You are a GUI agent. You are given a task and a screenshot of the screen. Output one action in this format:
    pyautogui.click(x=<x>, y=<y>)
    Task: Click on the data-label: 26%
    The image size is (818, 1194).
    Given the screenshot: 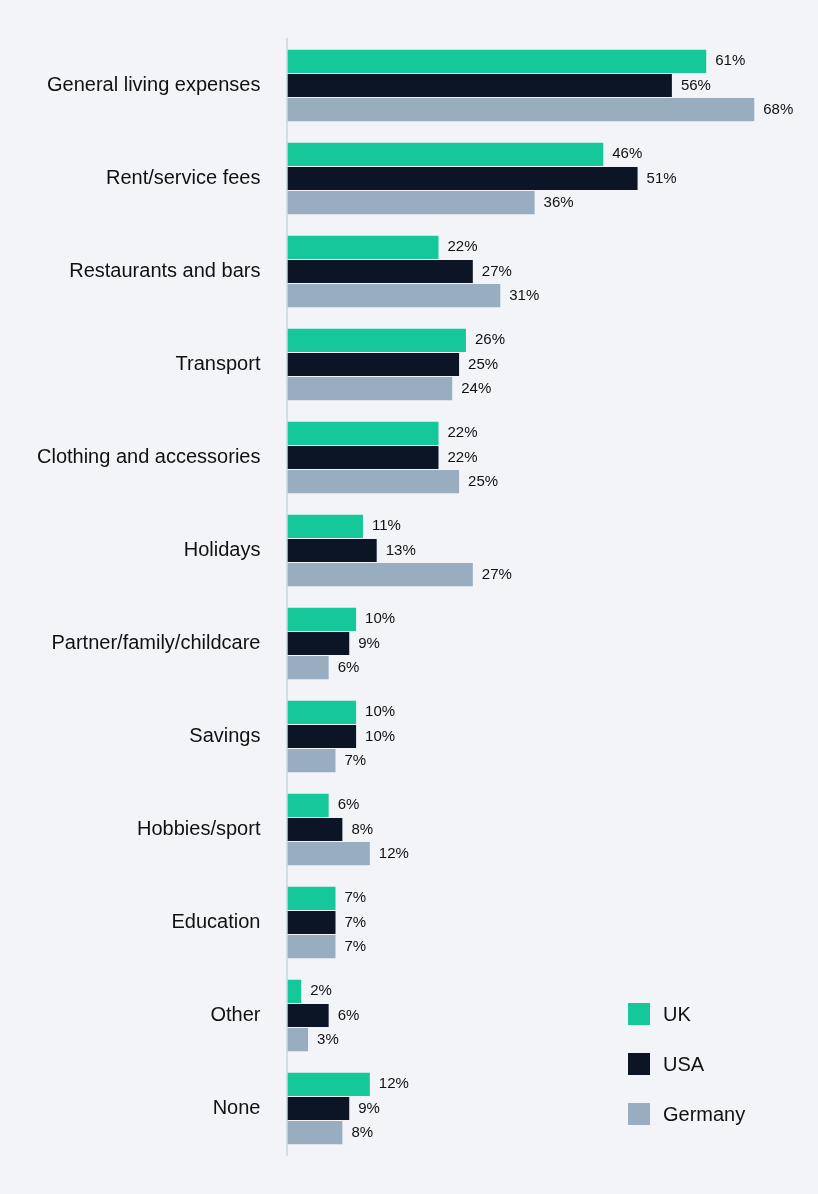 What is the action you would take?
    pyautogui.click(x=489, y=339)
    